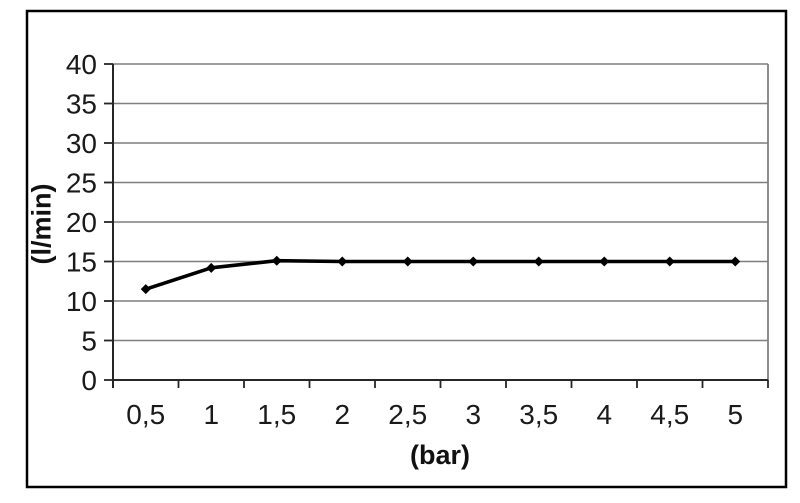 This screenshot has height=503, width=800. Describe the element at coordinates (434, 414) in the screenshot. I see `x-tick-labels: 0,5 1 1,5 2 2,5 3 3,5 4 4,5 5` at that location.